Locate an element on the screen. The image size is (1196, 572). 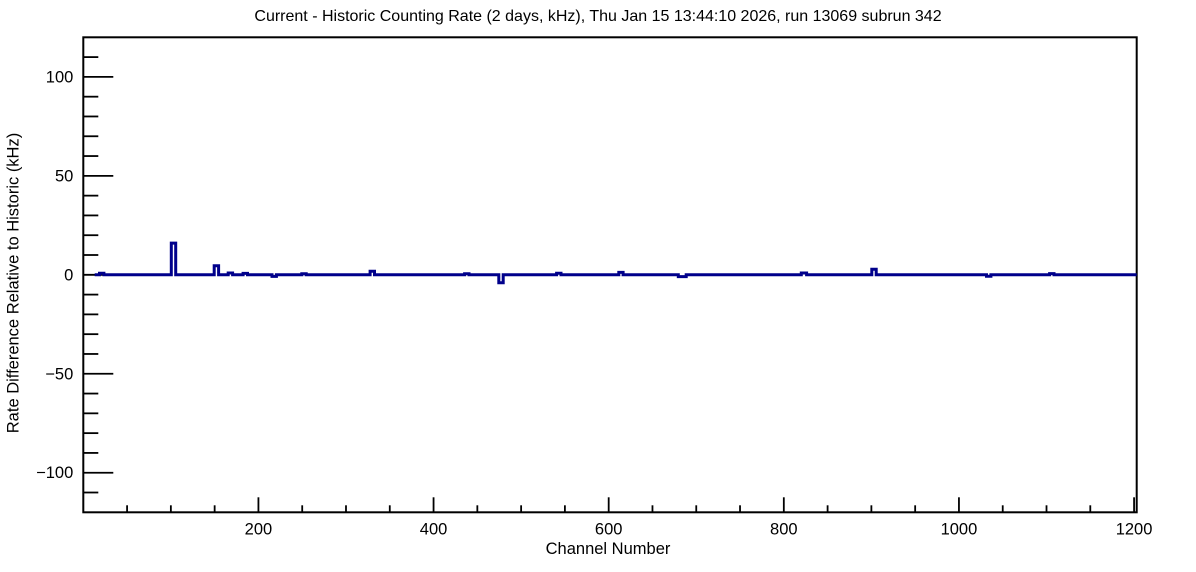
x-tick-label: 200 is located at coordinates (259, 529).